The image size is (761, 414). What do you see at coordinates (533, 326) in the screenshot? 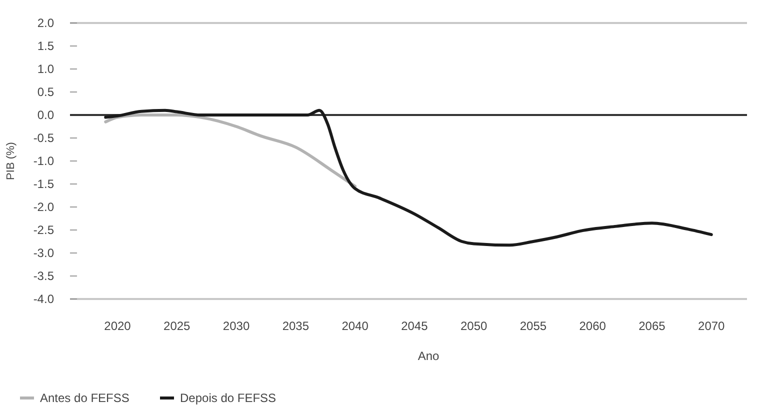
I see `x-tick-label: 2055` at bounding box center [533, 326].